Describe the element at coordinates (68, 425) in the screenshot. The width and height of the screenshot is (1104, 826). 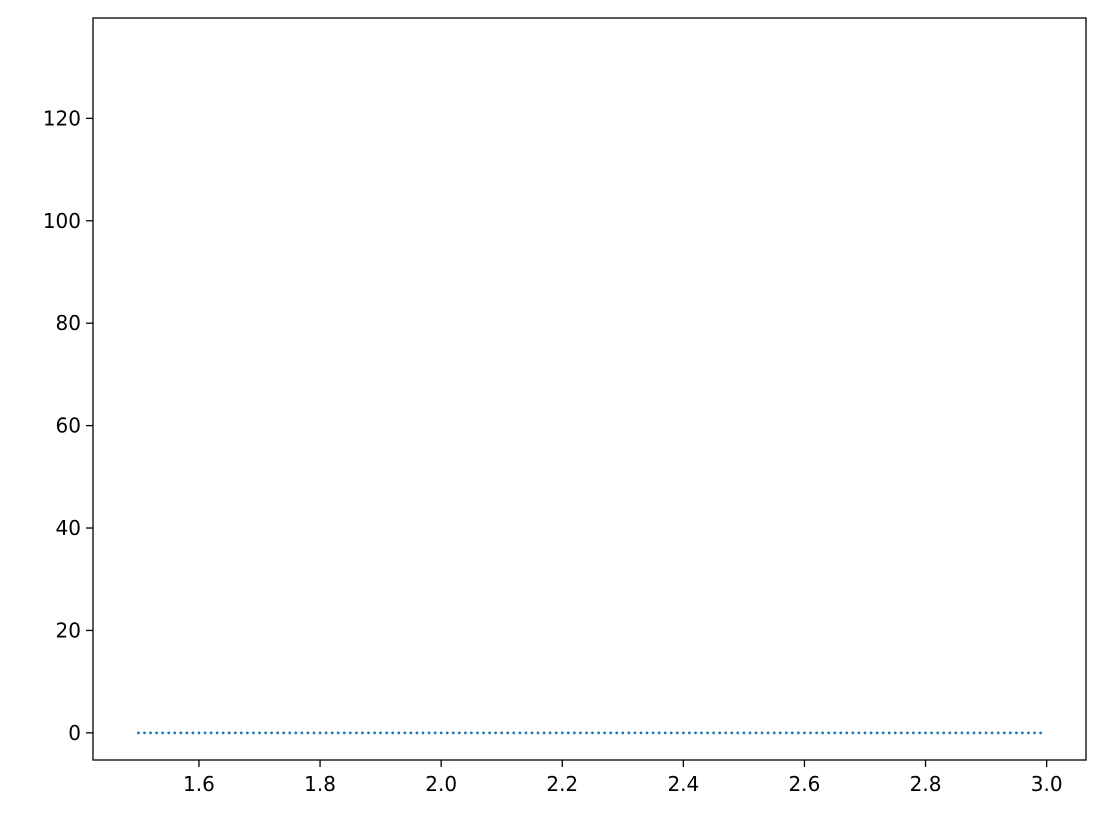
I see `y-axis: 0 20 40 60 80 100 120` at that location.